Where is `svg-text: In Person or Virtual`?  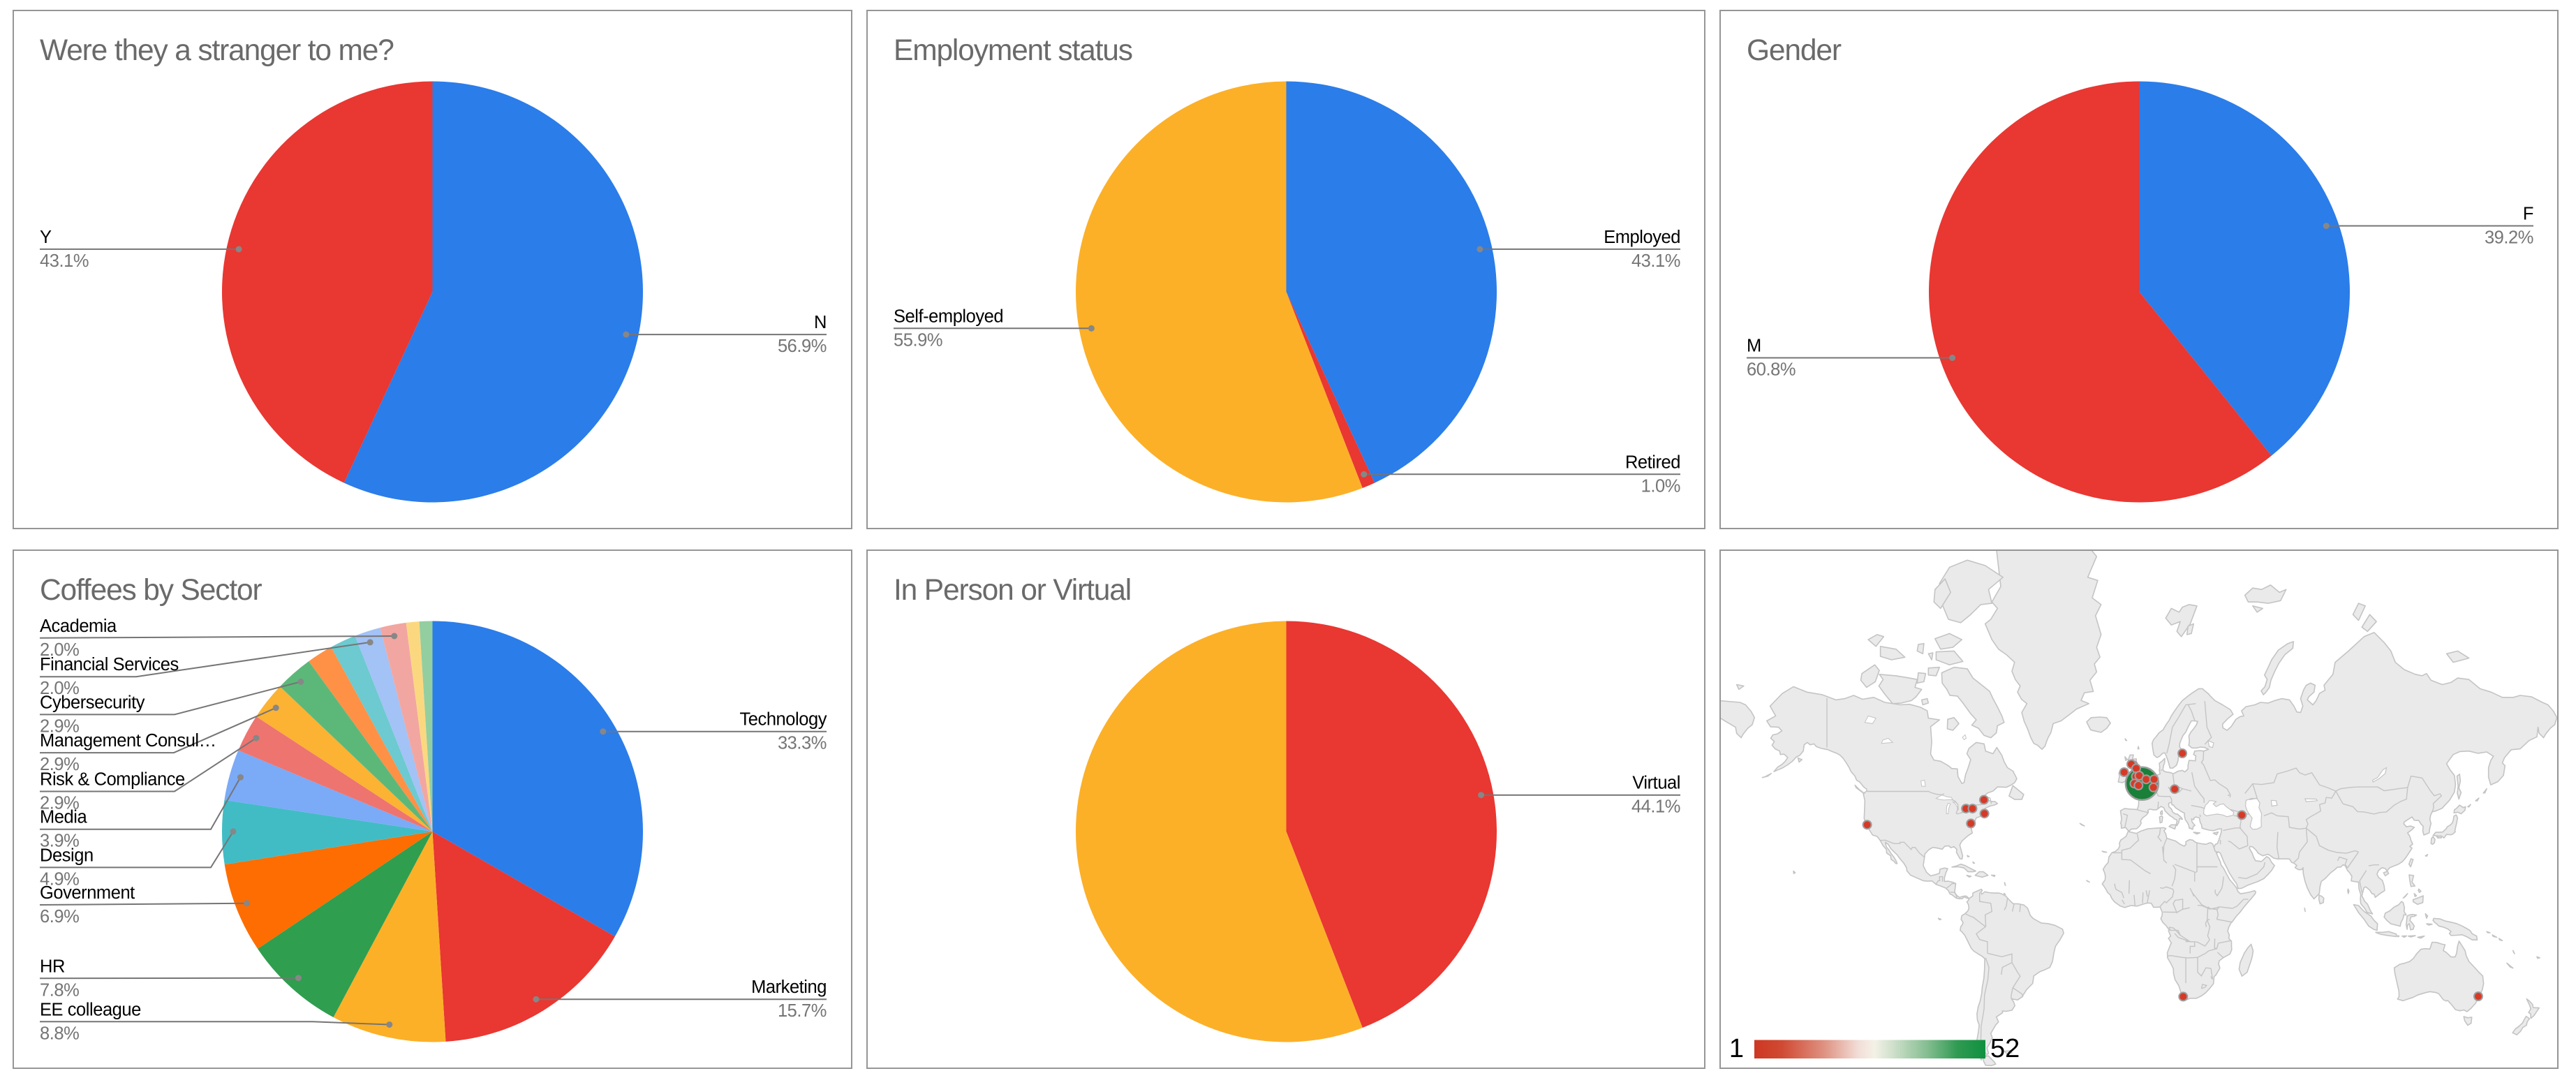
svg-text: In Person or Virtual is located at coordinates (1012, 591).